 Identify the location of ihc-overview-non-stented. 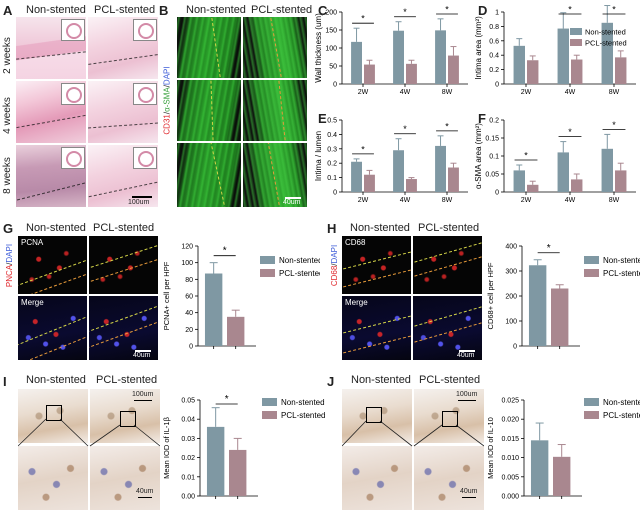
(53, 416).